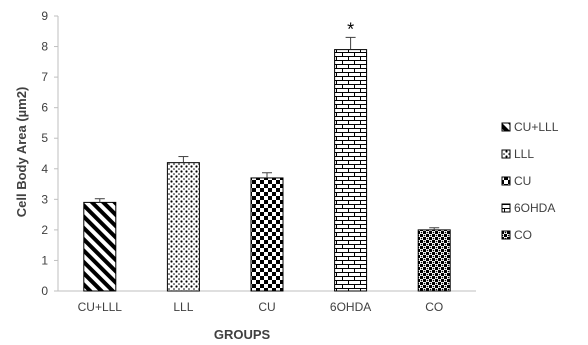  What do you see at coordinates (267, 234) in the screenshot?
I see `bar-cu` at bounding box center [267, 234].